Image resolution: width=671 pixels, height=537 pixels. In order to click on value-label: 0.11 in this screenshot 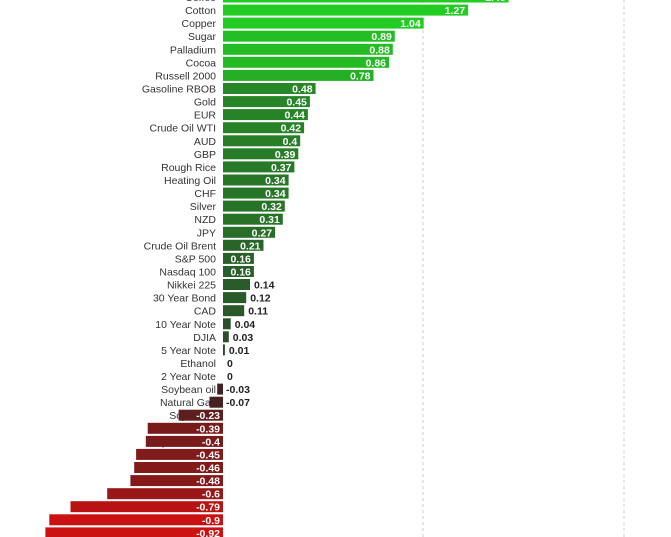, I will do `click(258, 312)`.